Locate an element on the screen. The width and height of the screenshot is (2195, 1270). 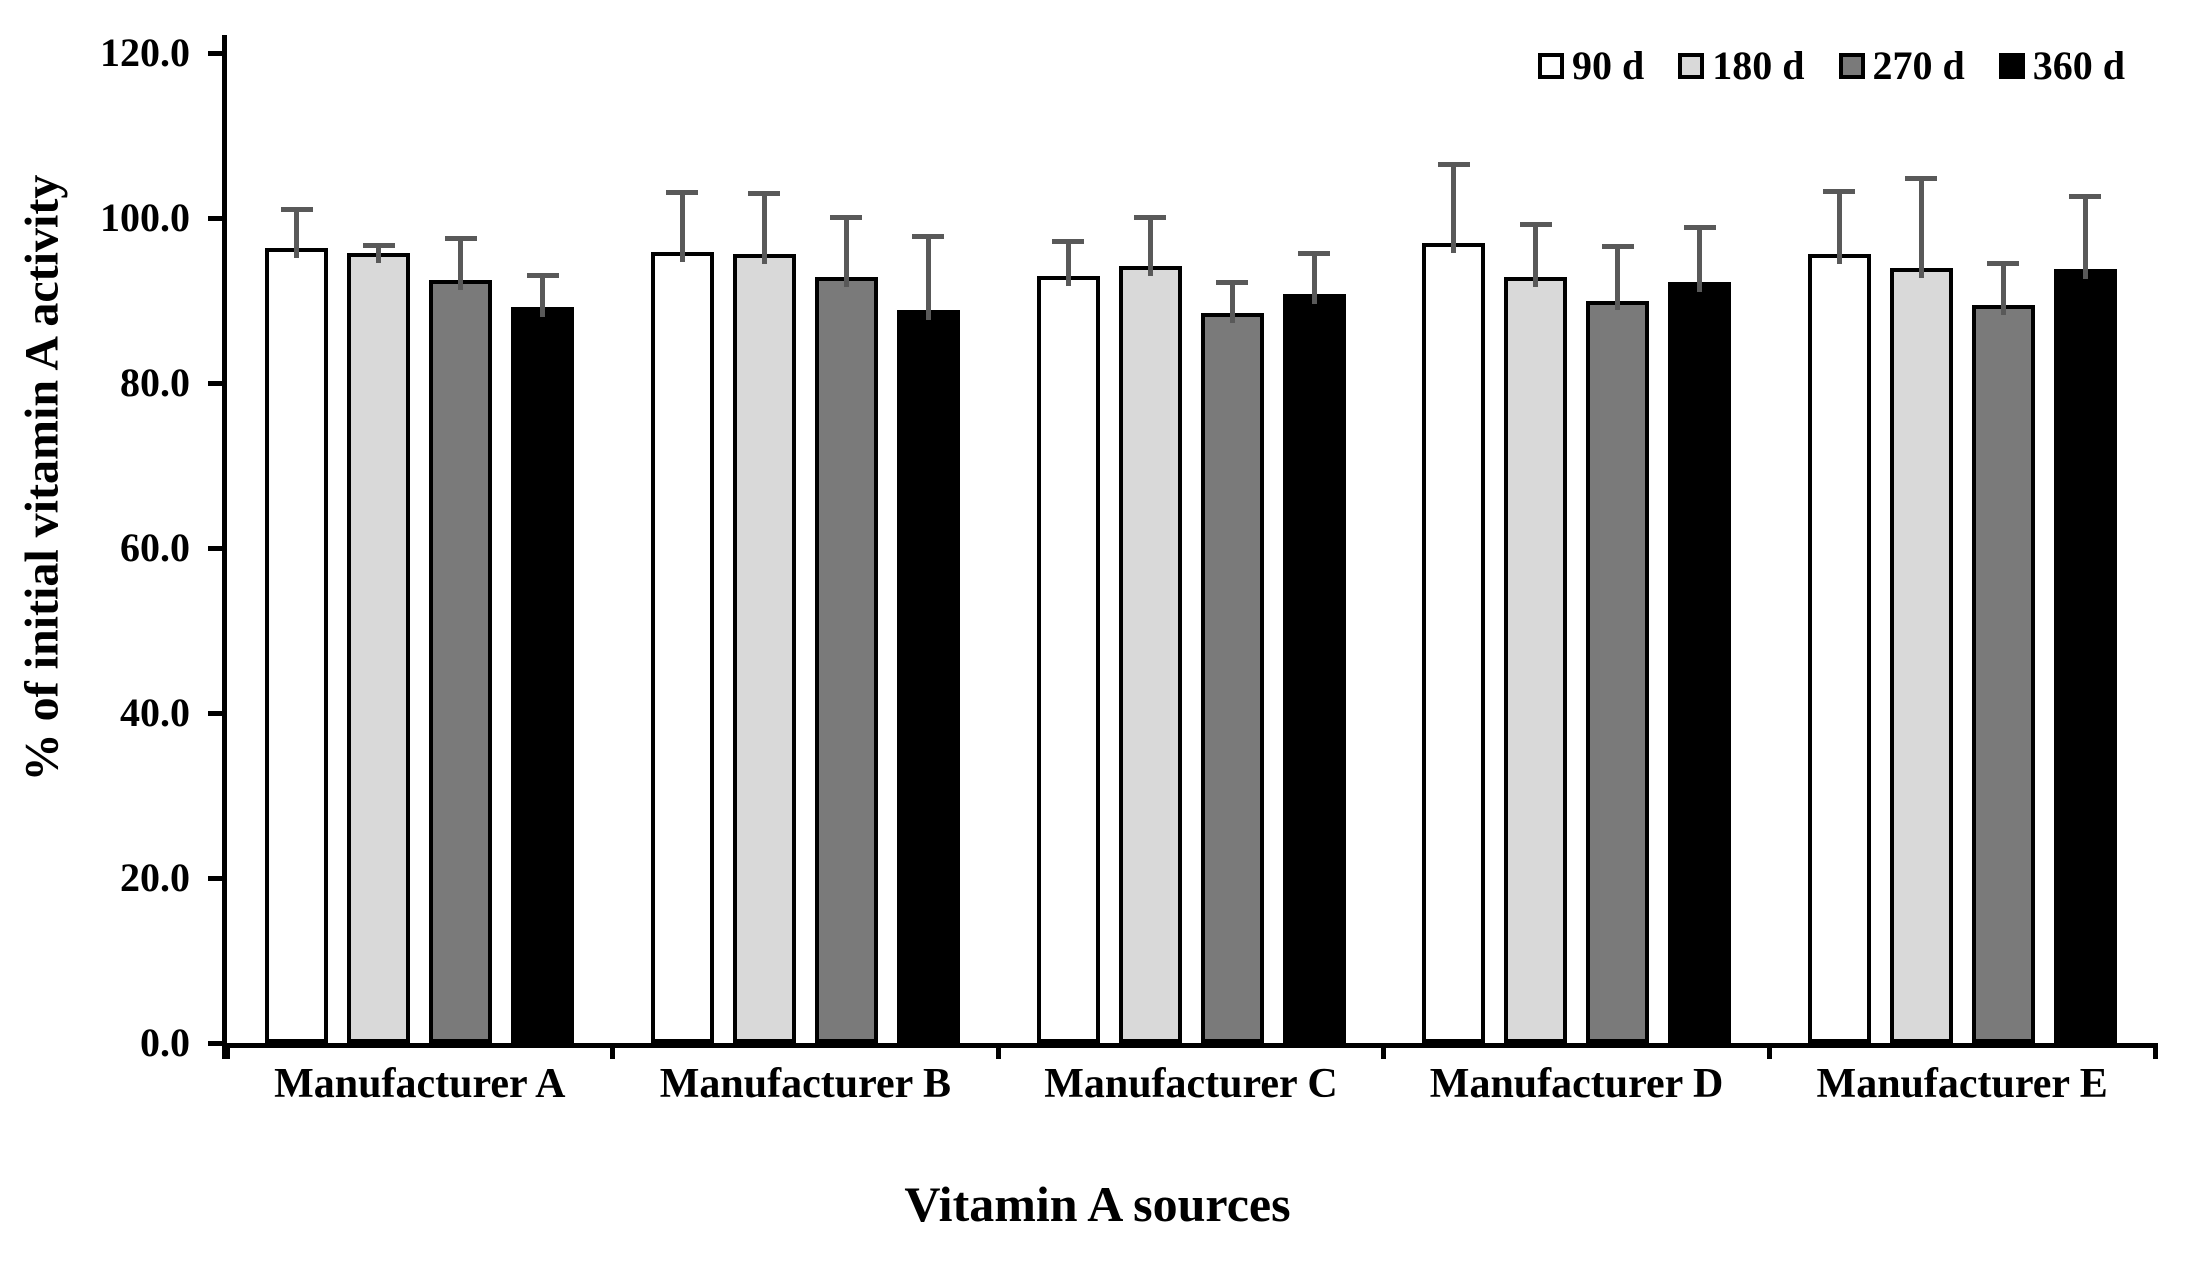
legend-label: 180 d is located at coordinates (1758, 65).